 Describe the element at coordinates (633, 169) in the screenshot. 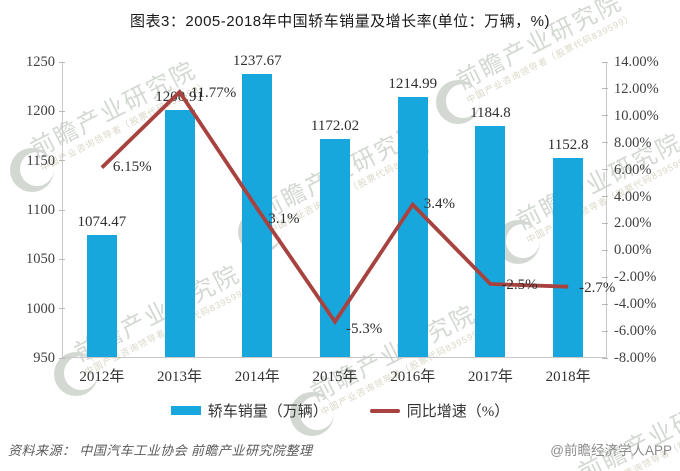

I see `right-axis-tick-label: 6.00%` at that location.